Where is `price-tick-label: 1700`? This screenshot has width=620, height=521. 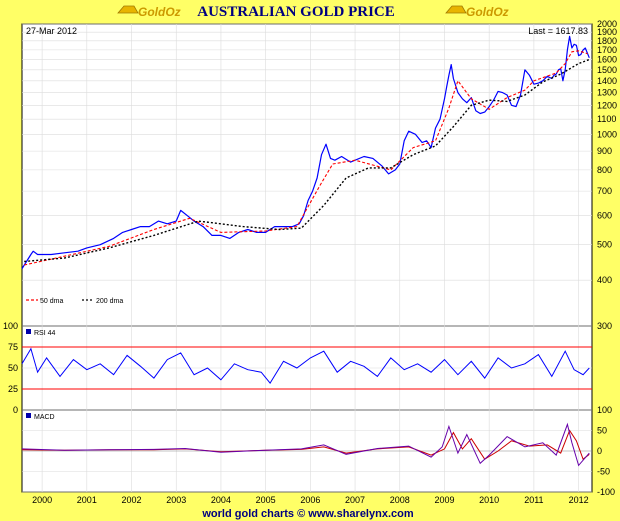
price-tick-label: 1700 is located at coordinates (607, 50).